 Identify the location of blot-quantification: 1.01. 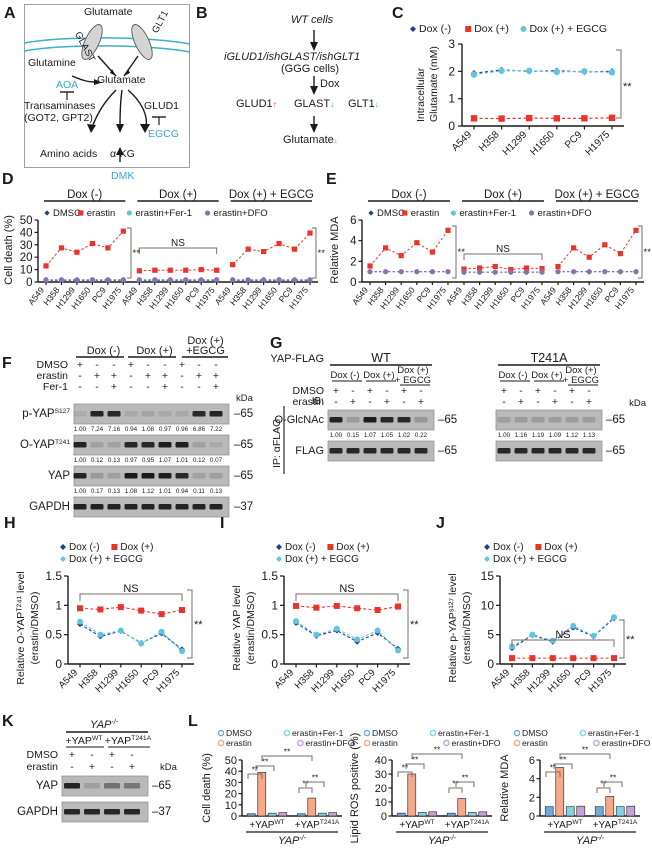
(165, 491).